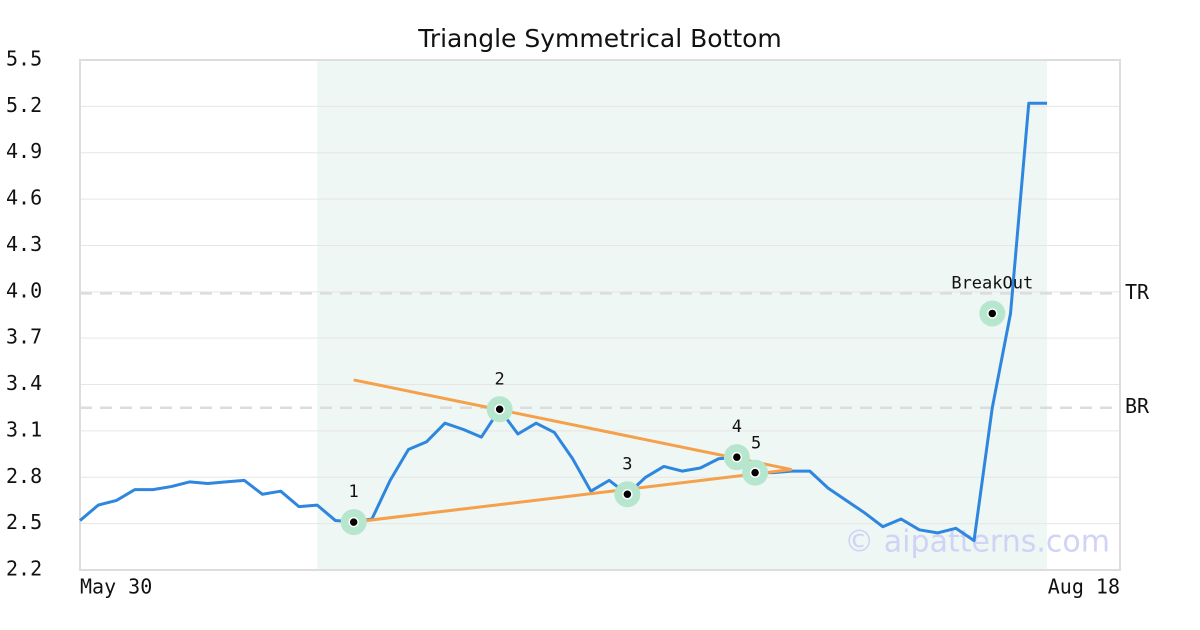 This screenshot has height=630, width=1200. What do you see at coordinates (24, 476) in the screenshot?
I see `y-tick-label: 2.8` at bounding box center [24, 476].